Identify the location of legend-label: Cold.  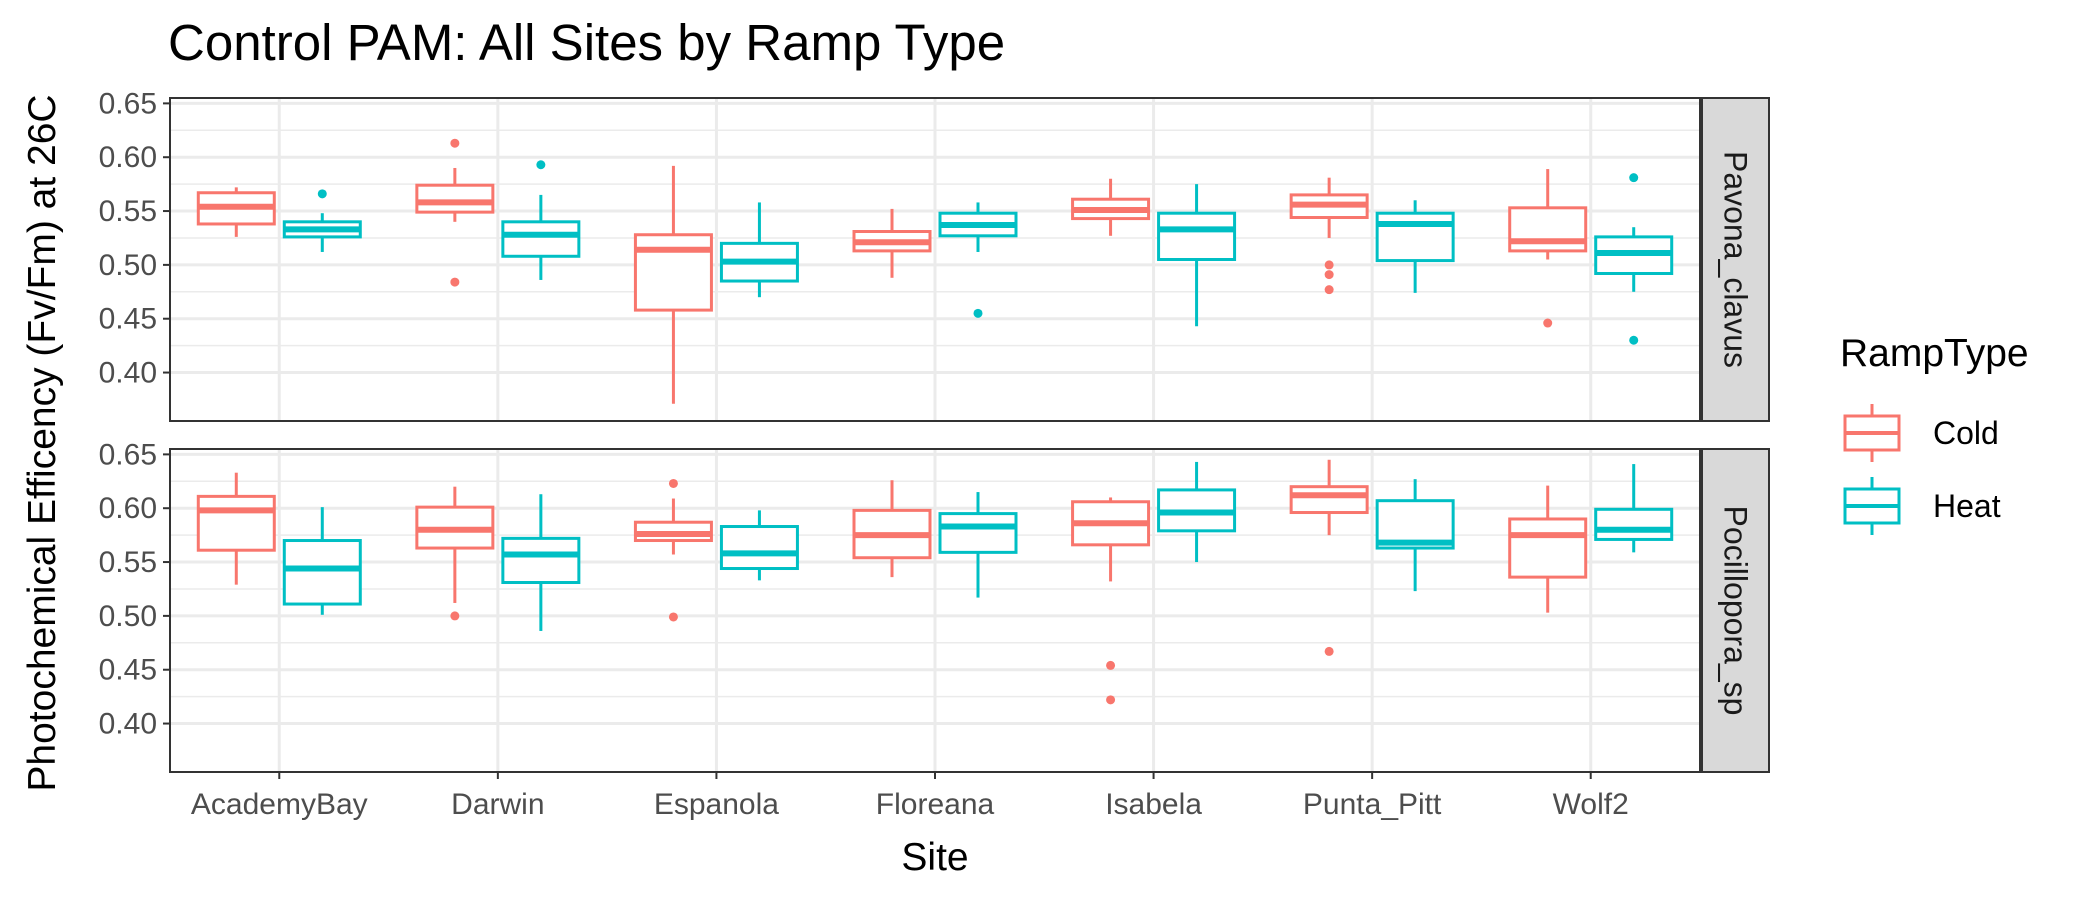
(1966, 433).